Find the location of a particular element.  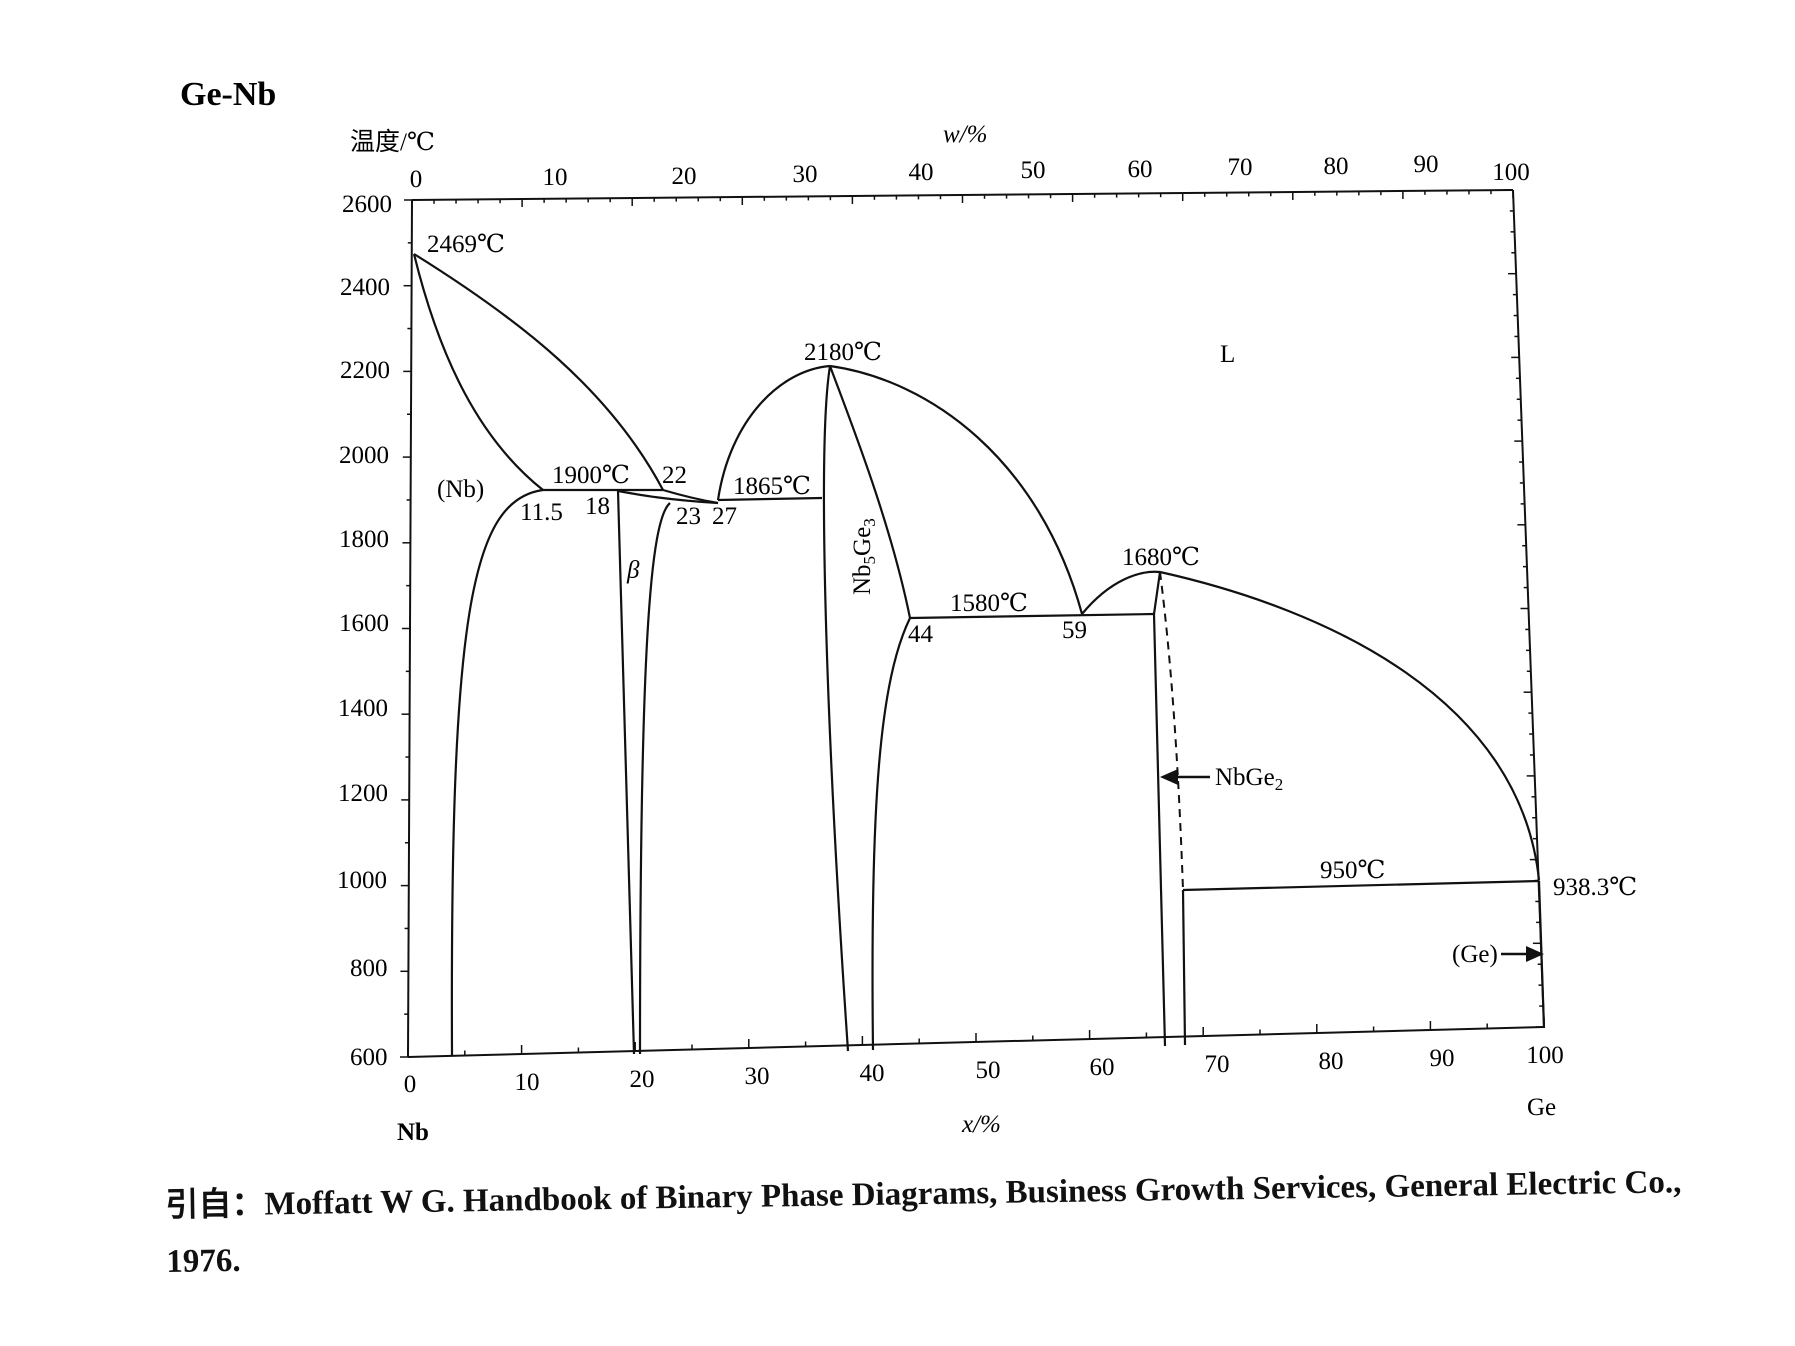

label-nb5ge3: Nb5Ge3 is located at coordinates (864, 556).